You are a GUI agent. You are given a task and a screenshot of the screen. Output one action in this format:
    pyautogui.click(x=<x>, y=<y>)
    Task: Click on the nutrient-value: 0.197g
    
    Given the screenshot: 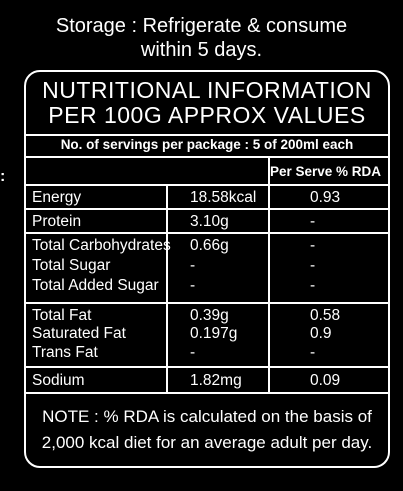 What is the action you would take?
    pyautogui.click(x=214, y=333)
    